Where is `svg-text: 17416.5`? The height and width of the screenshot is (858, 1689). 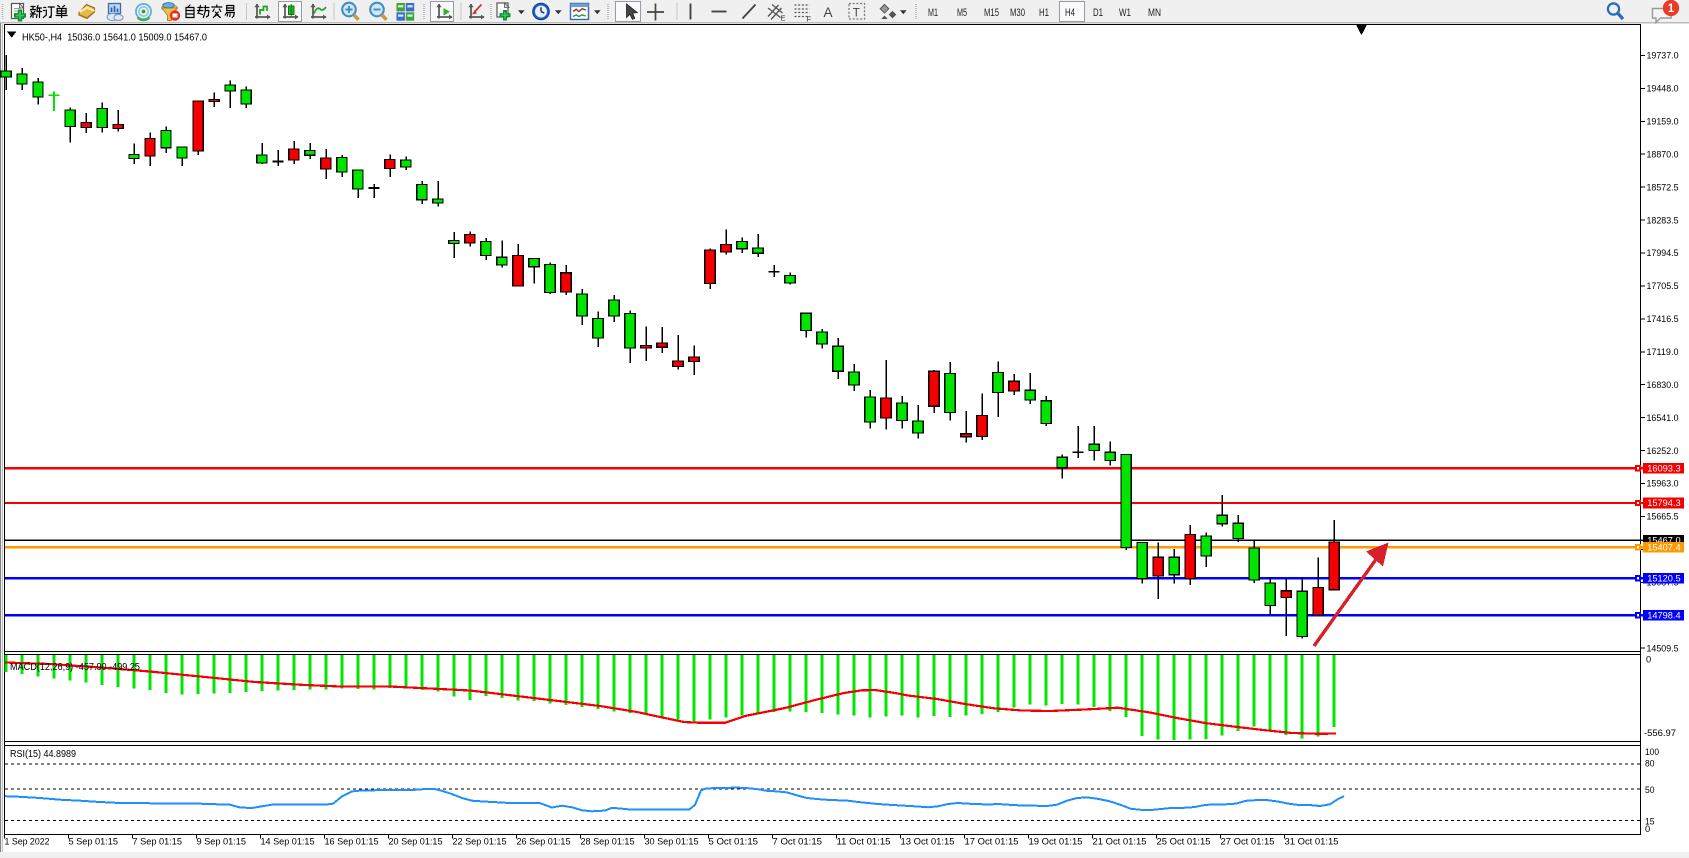 svg-text: 17416.5 is located at coordinates (1663, 319).